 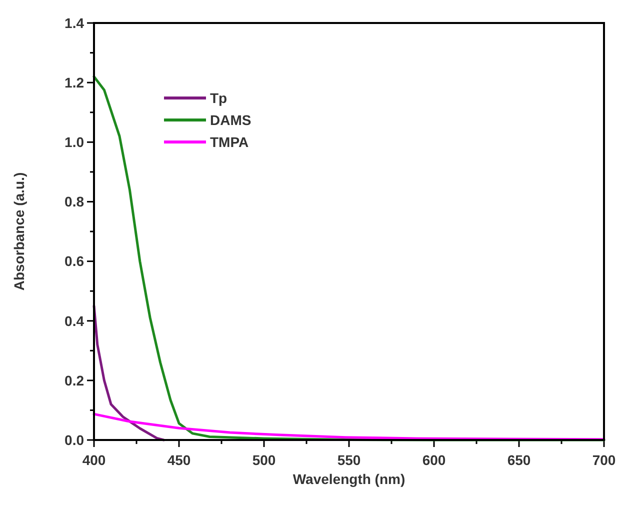 I want to click on x-tick-label: 450, so click(x=179, y=460).